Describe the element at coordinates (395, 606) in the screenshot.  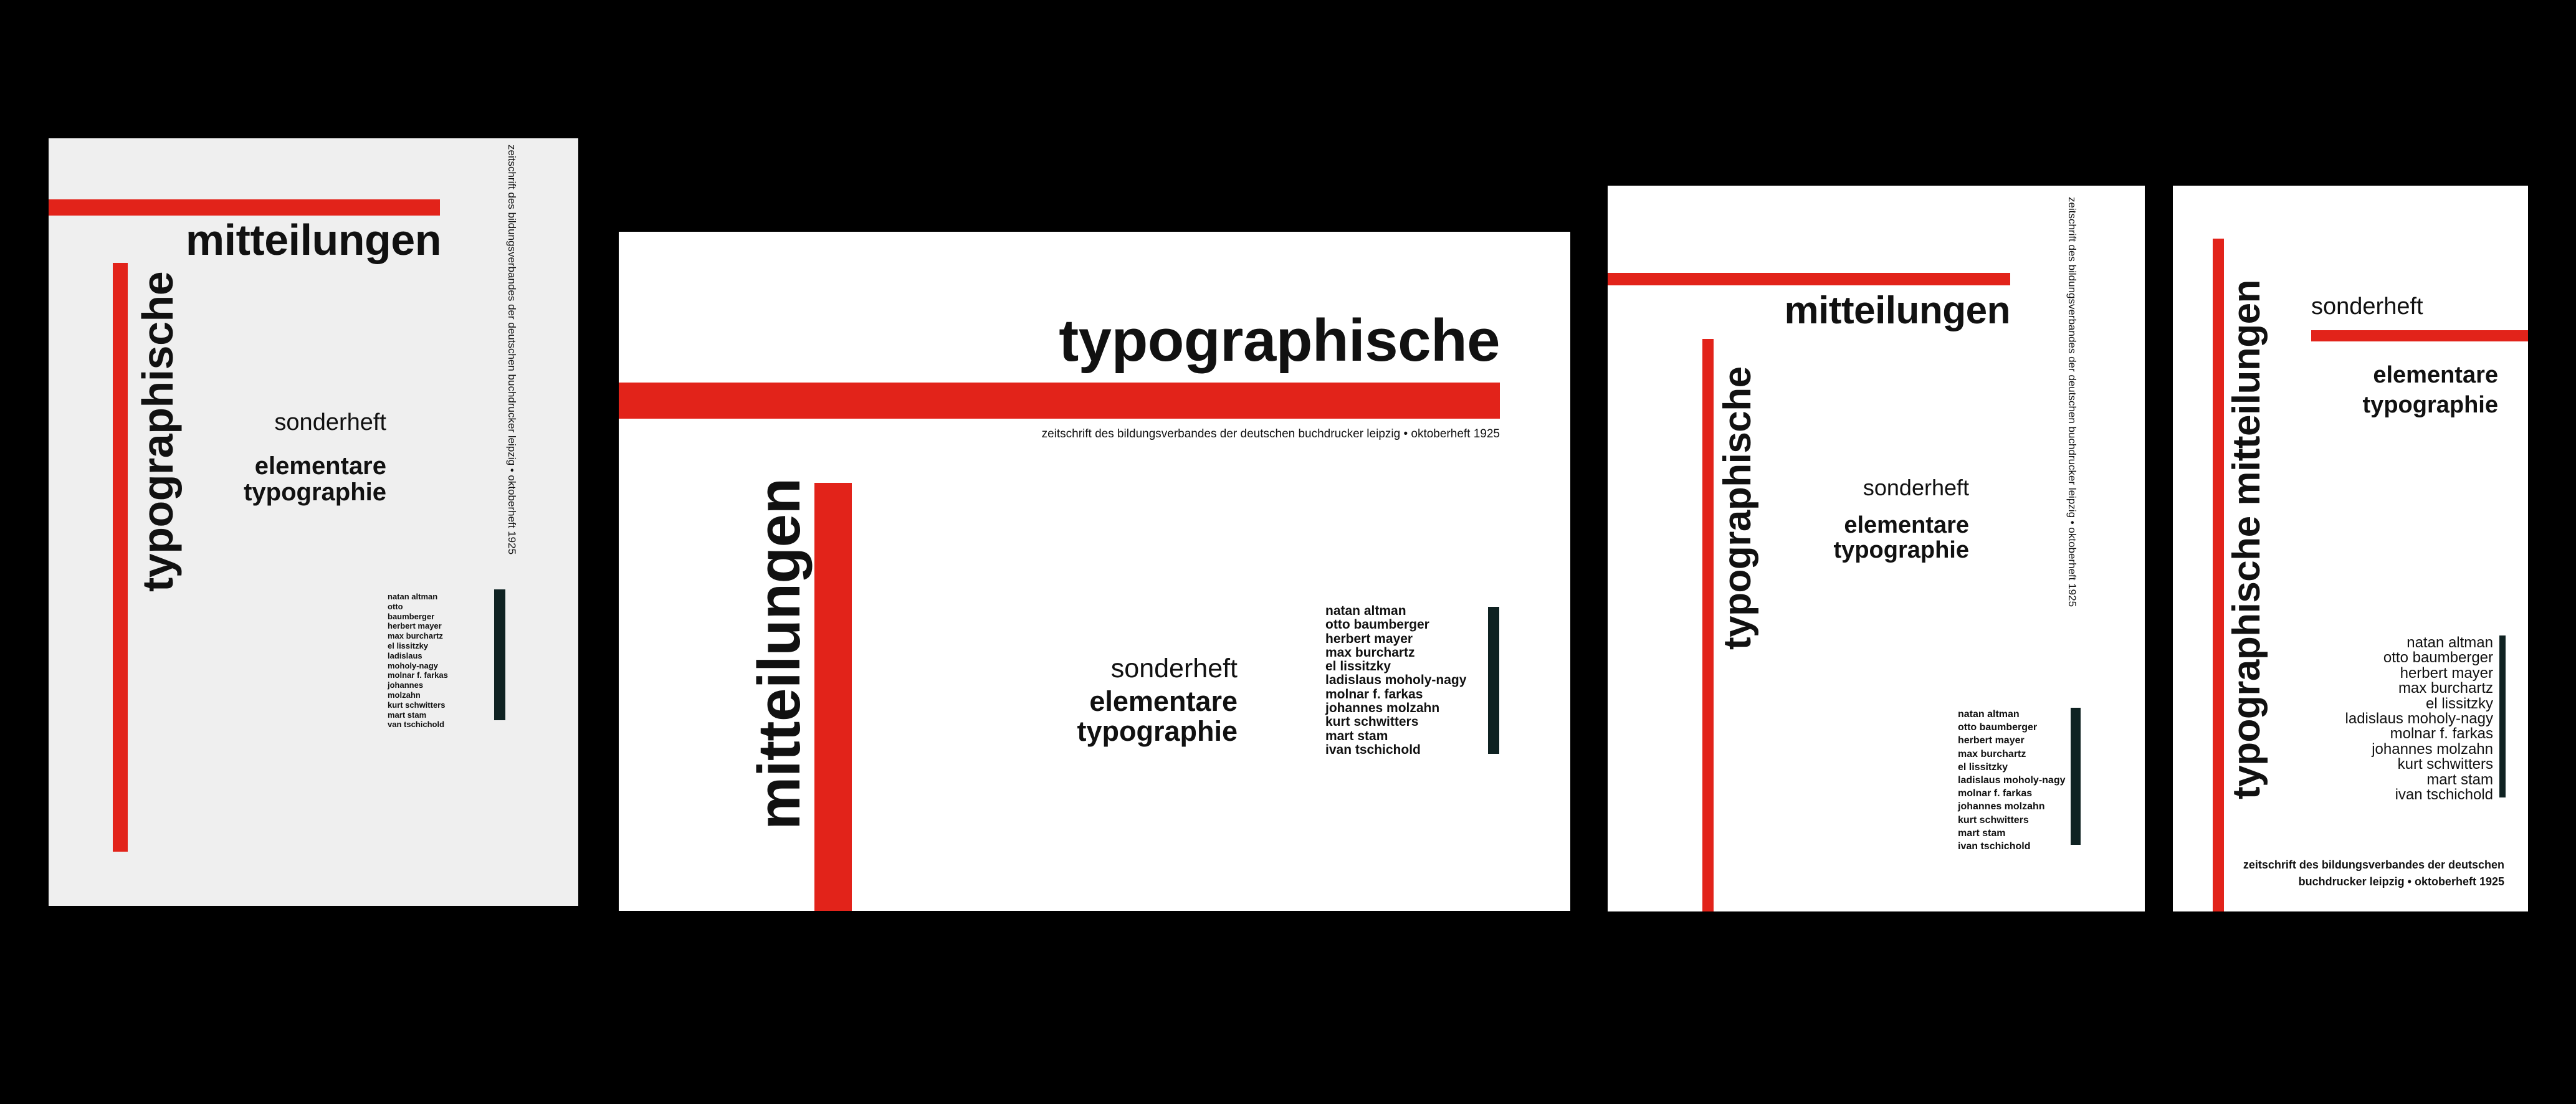
I see `contributor-name: otto` at that location.